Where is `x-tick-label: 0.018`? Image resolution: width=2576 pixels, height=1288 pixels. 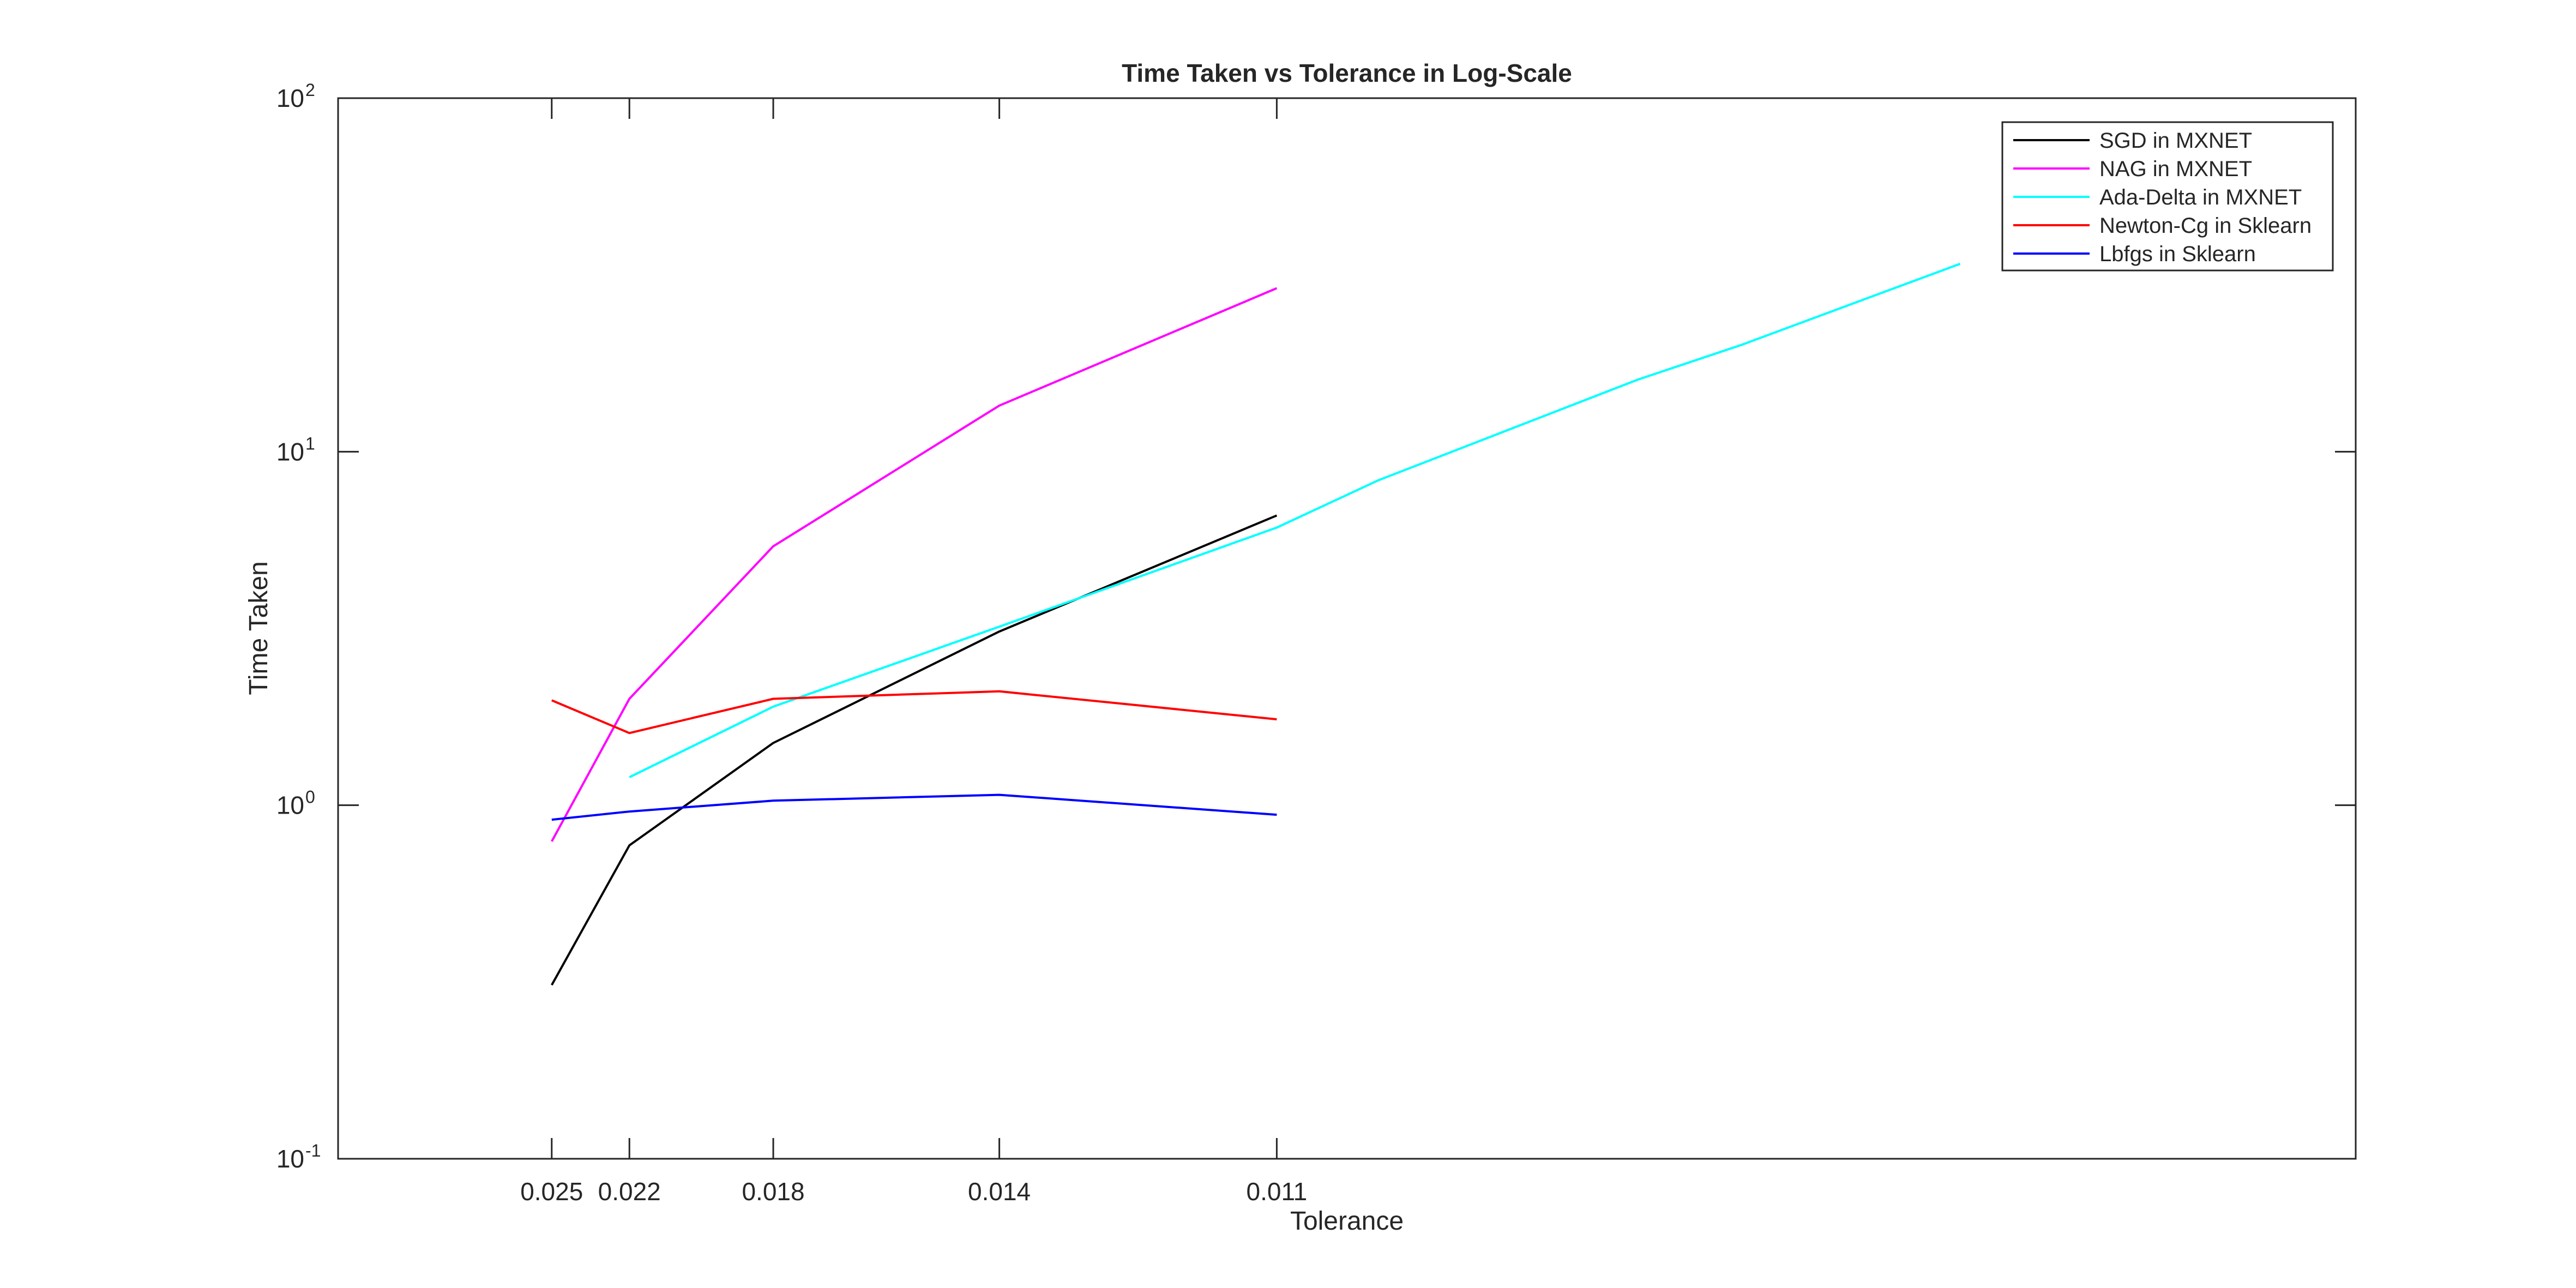 x-tick-label: 0.018 is located at coordinates (773, 1191).